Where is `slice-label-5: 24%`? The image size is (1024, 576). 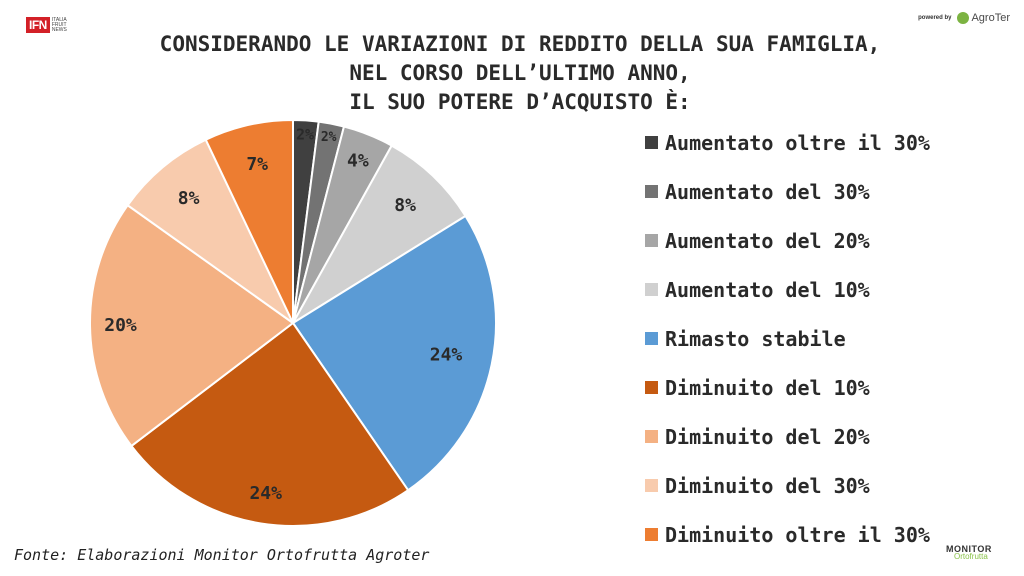 slice-label-5: 24% is located at coordinates (446, 355).